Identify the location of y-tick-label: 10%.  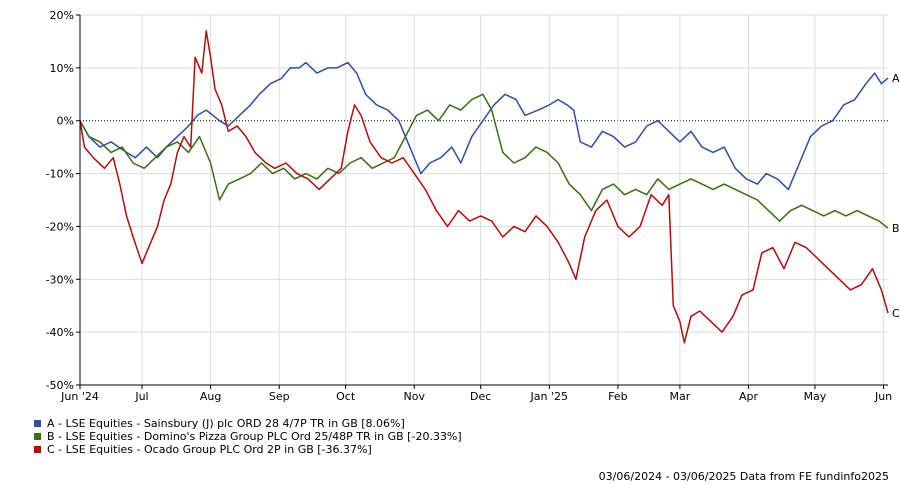
(62, 68).